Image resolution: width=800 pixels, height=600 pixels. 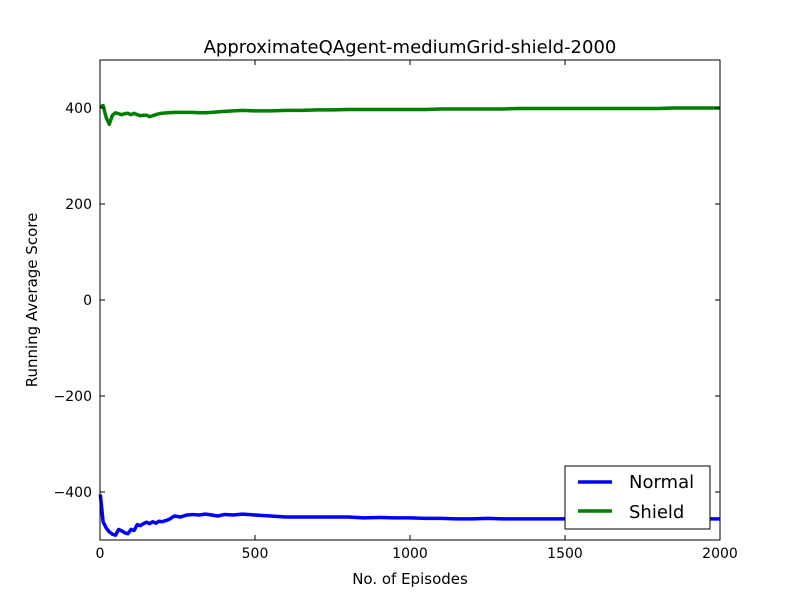 What do you see at coordinates (720, 554) in the screenshot?
I see `x-tick-label: 2000` at bounding box center [720, 554].